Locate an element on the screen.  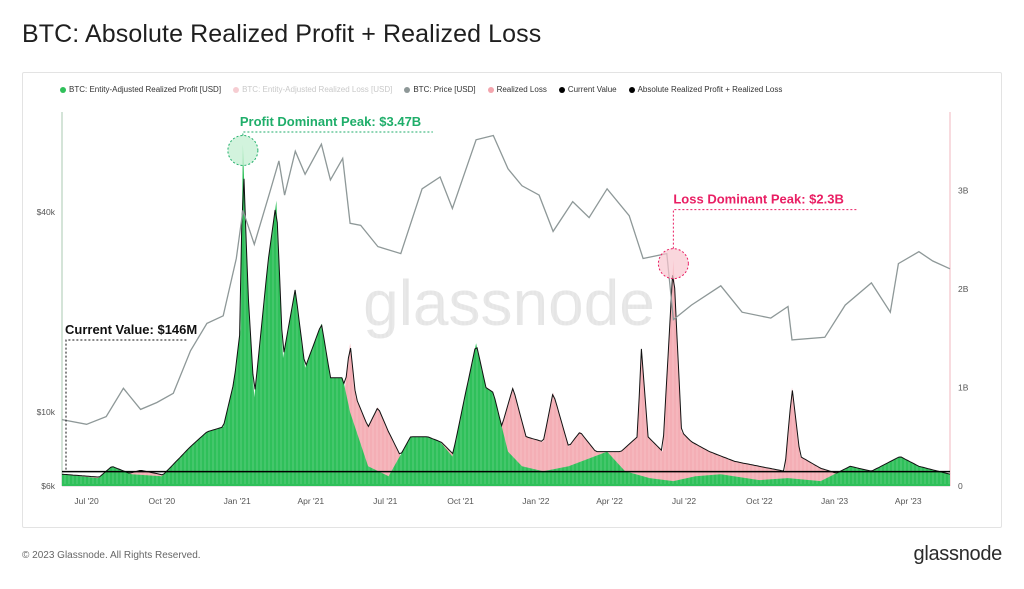
legend-label-total: Absolute Realized Profit + Realized Loss is located at coordinates (710, 89).